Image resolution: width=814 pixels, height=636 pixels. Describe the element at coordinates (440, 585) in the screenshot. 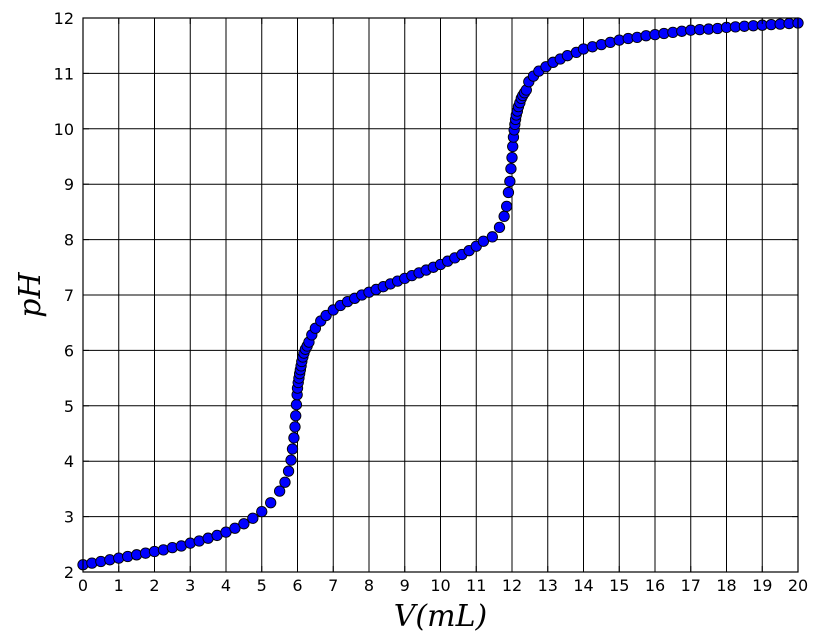

I see `x-tick-label: 10` at that location.